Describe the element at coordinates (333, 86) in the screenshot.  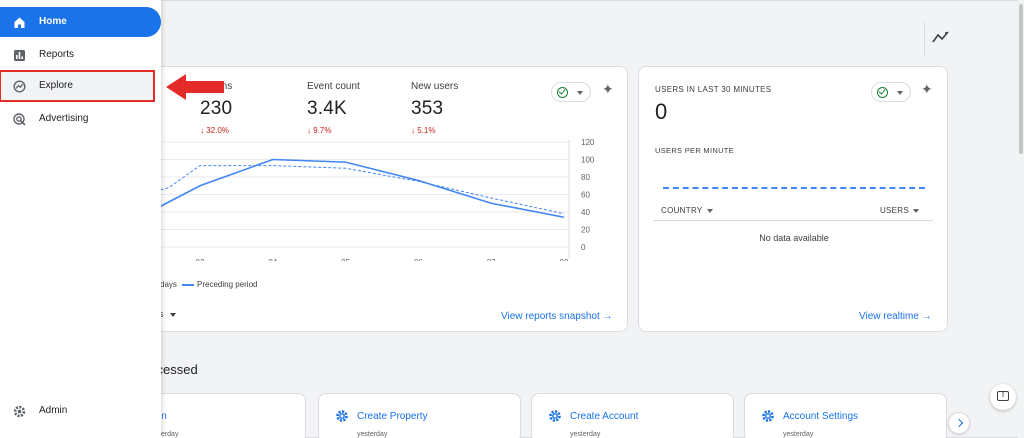
I see `metric-label: Event count` at that location.